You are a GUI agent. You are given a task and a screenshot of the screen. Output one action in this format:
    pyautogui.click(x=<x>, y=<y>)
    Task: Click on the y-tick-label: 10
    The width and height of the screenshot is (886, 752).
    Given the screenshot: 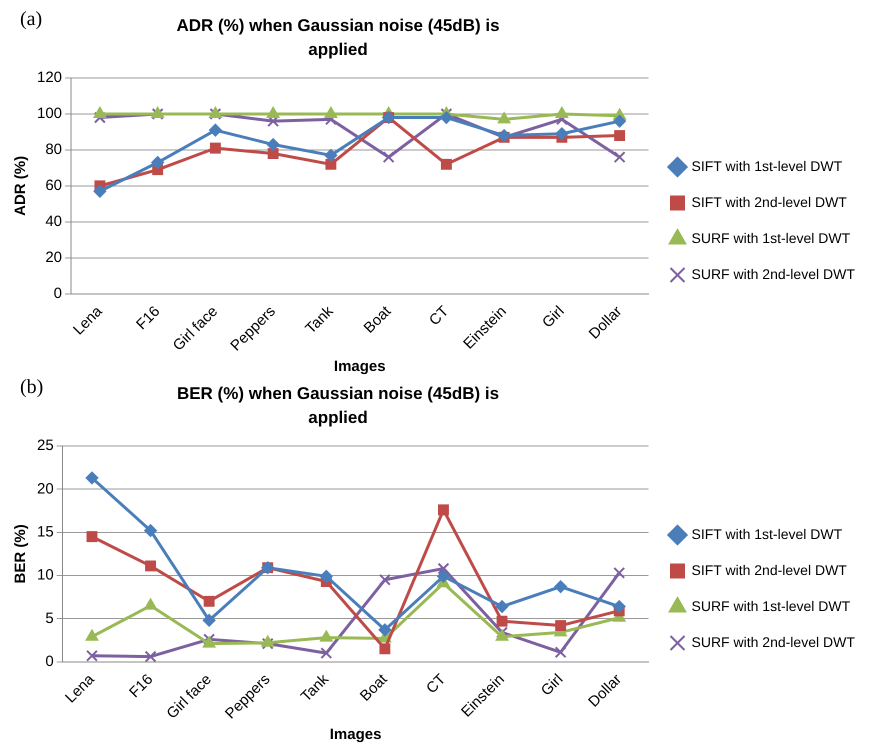 What is the action you would take?
    pyautogui.click(x=45, y=575)
    